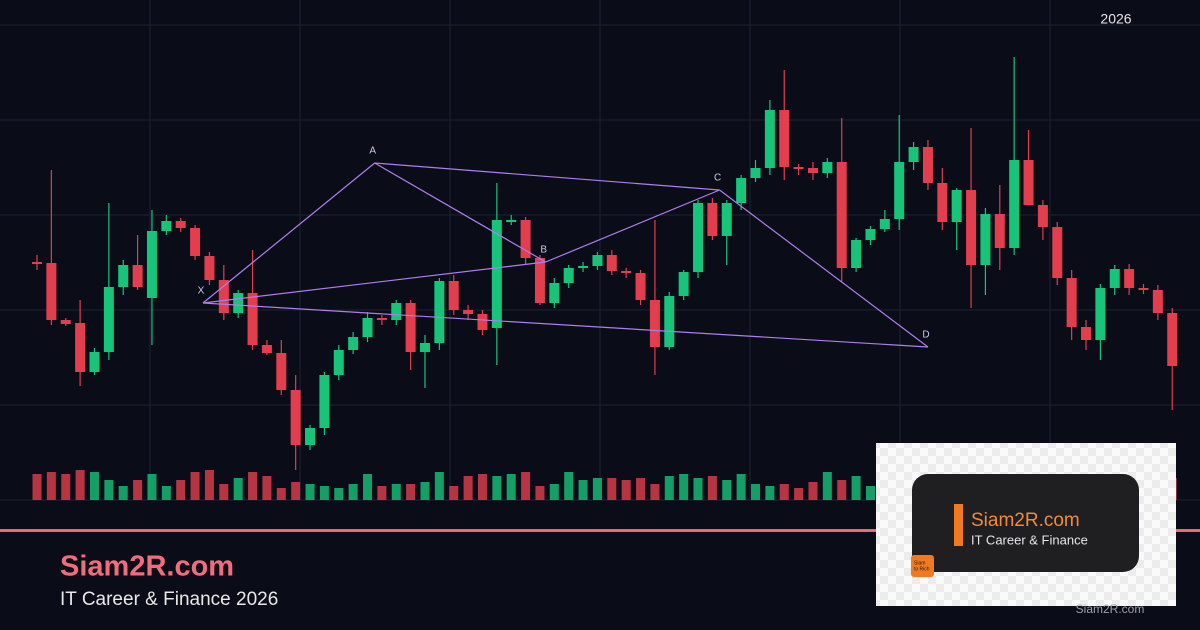 The width and height of the screenshot is (1200, 630). I want to click on badge-card, so click(1025, 523).